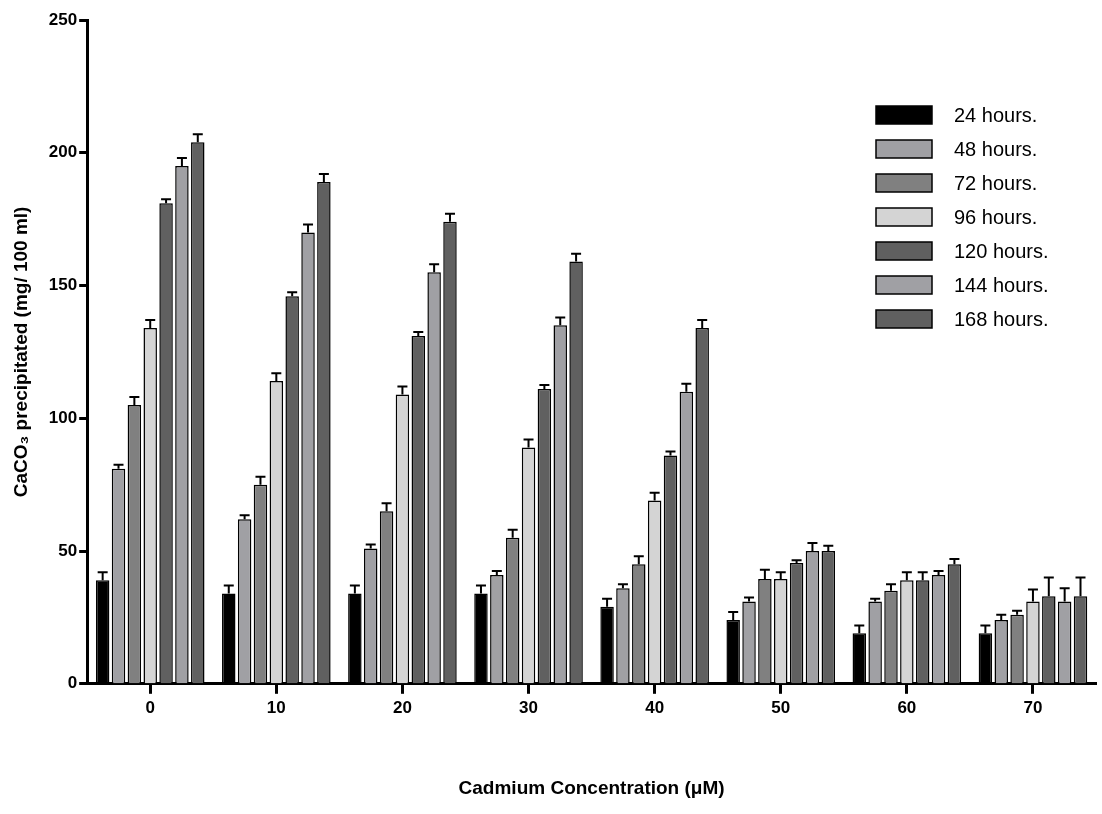 The image size is (1102, 814). I want to click on x-tick-label: 70, so click(1033, 707).